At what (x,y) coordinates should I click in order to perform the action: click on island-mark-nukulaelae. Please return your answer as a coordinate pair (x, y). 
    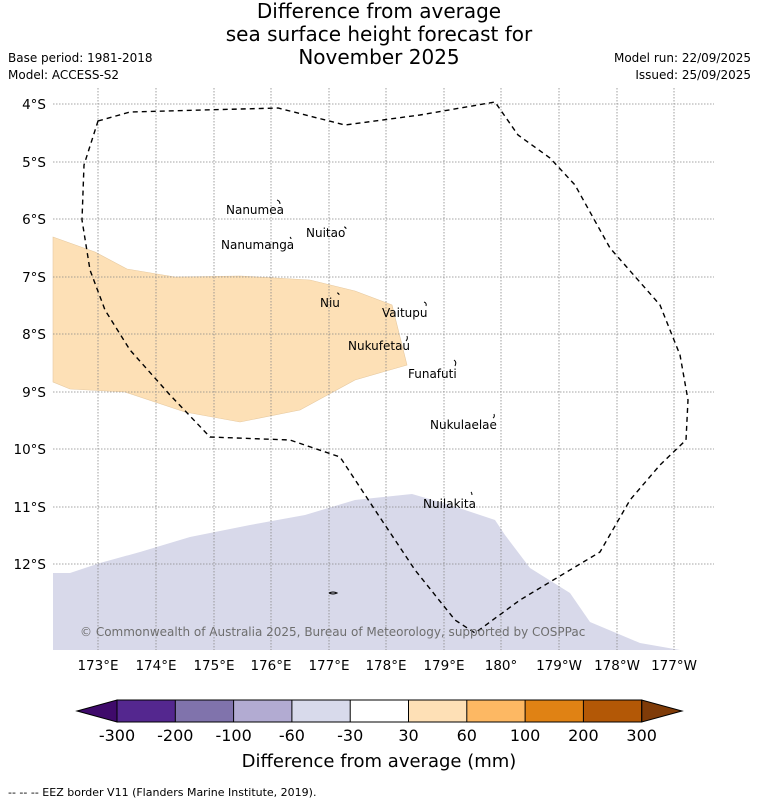
    Looking at the image, I should click on (493, 416).